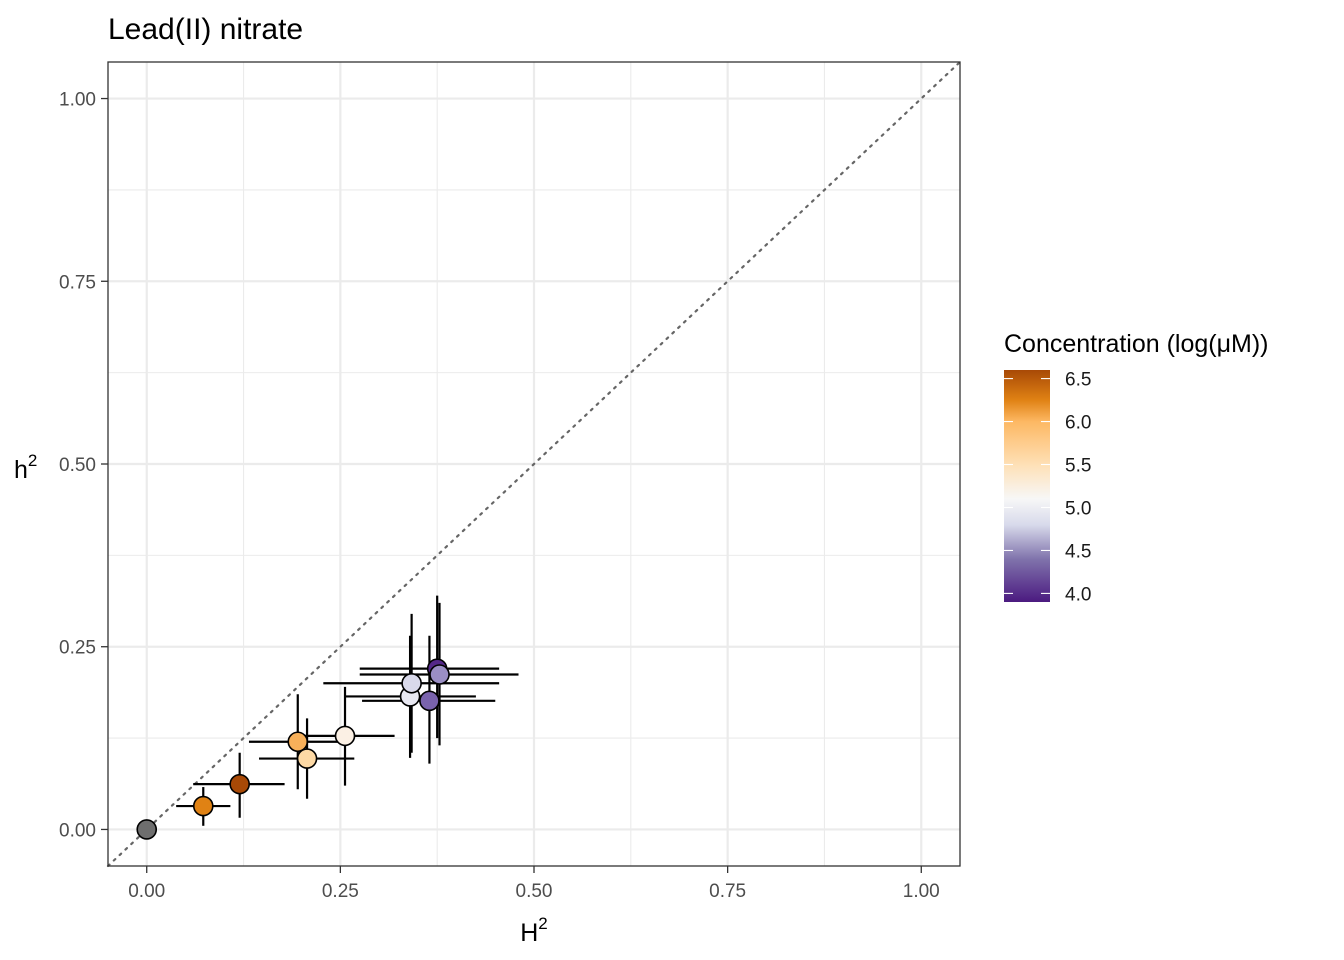  What do you see at coordinates (727, 891) in the screenshot?
I see `x-tick-label: 0.75` at bounding box center [727, 891].